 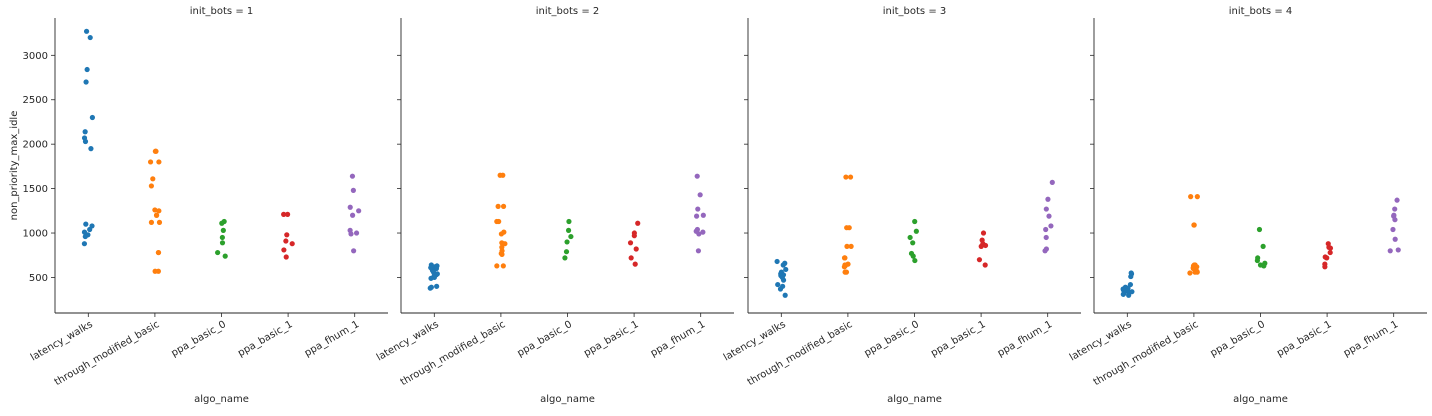 What do you see at coordinates (35, 189) in the screenshot?
I see `y-tick-label: 1500` at bounding box center [35, 189].